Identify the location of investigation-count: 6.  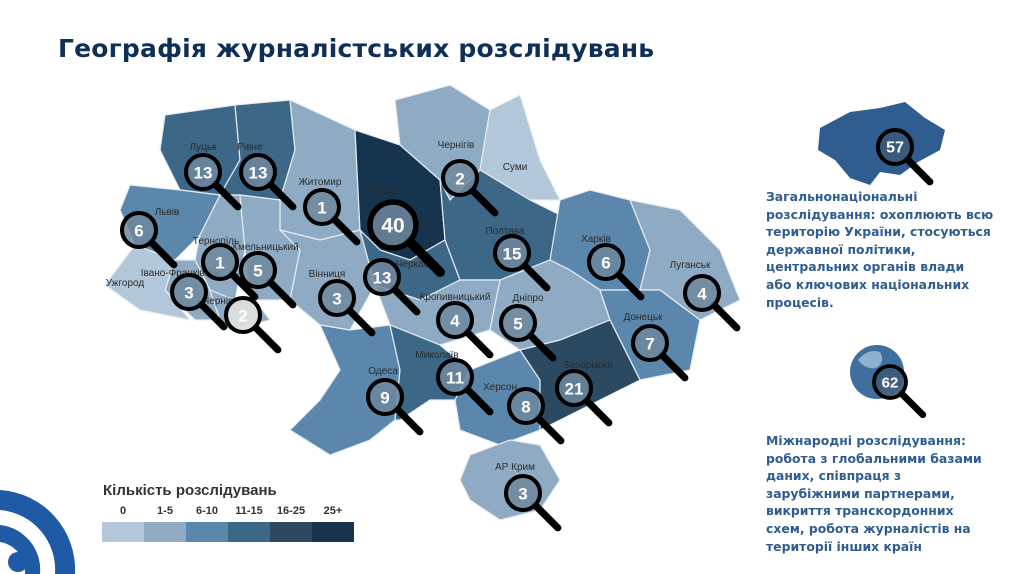
(138, 231).